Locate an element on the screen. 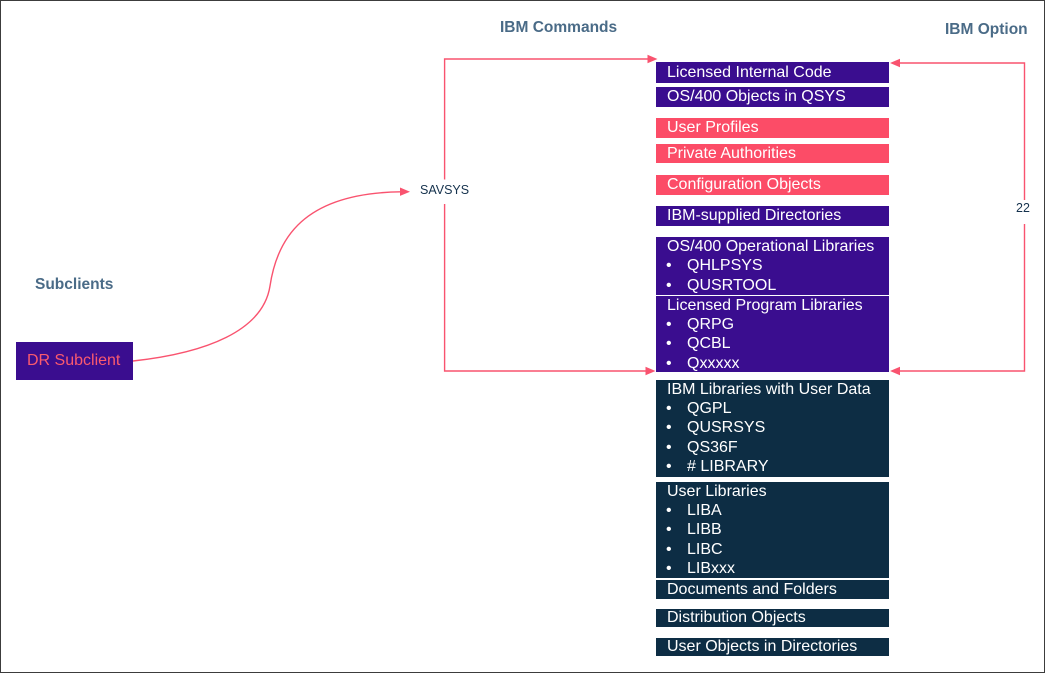 This screenshot has width=1045, height=673. object-box: Documents and Folders is located at coordinates (772, 589).